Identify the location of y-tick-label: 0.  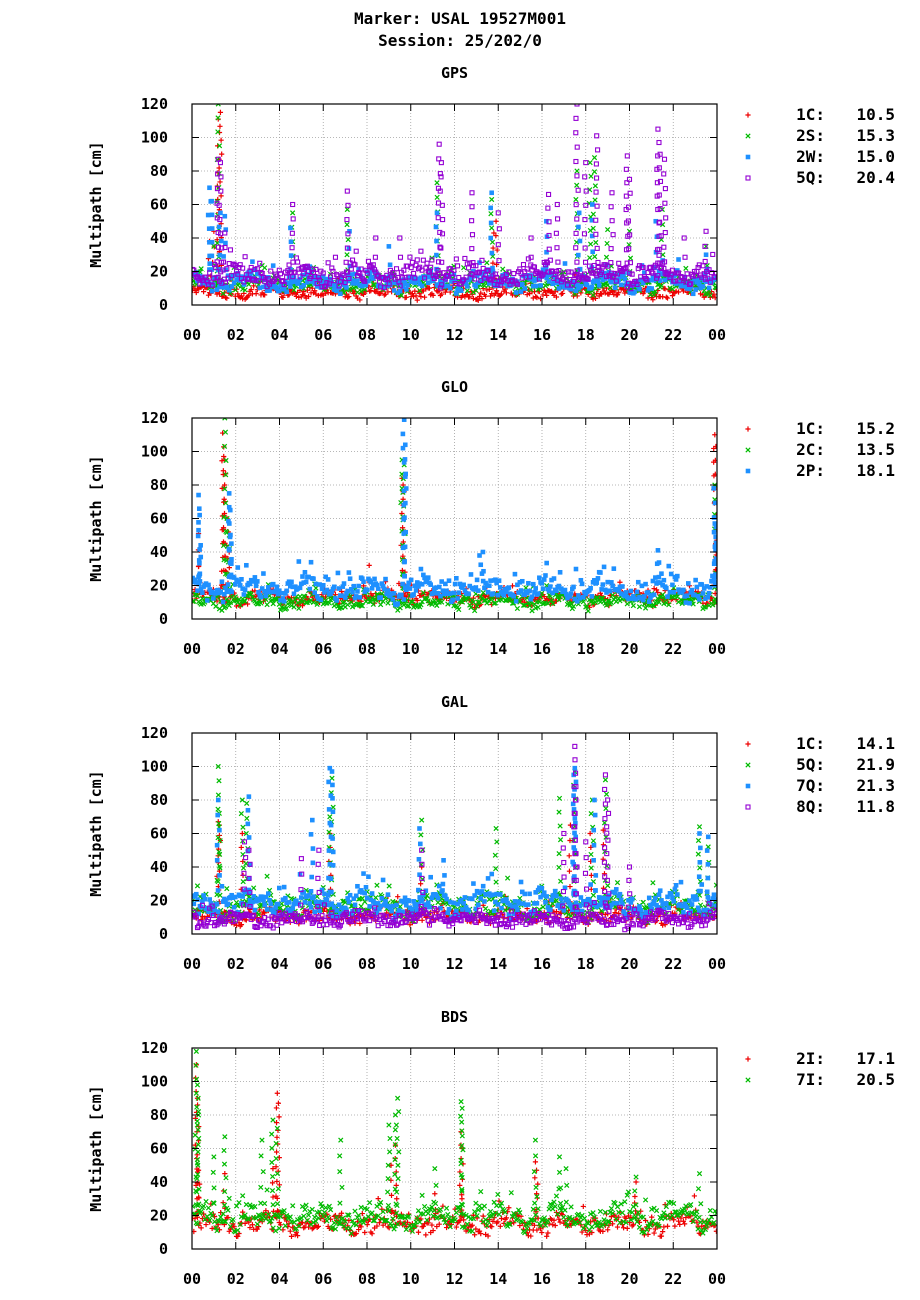
(163, 305).